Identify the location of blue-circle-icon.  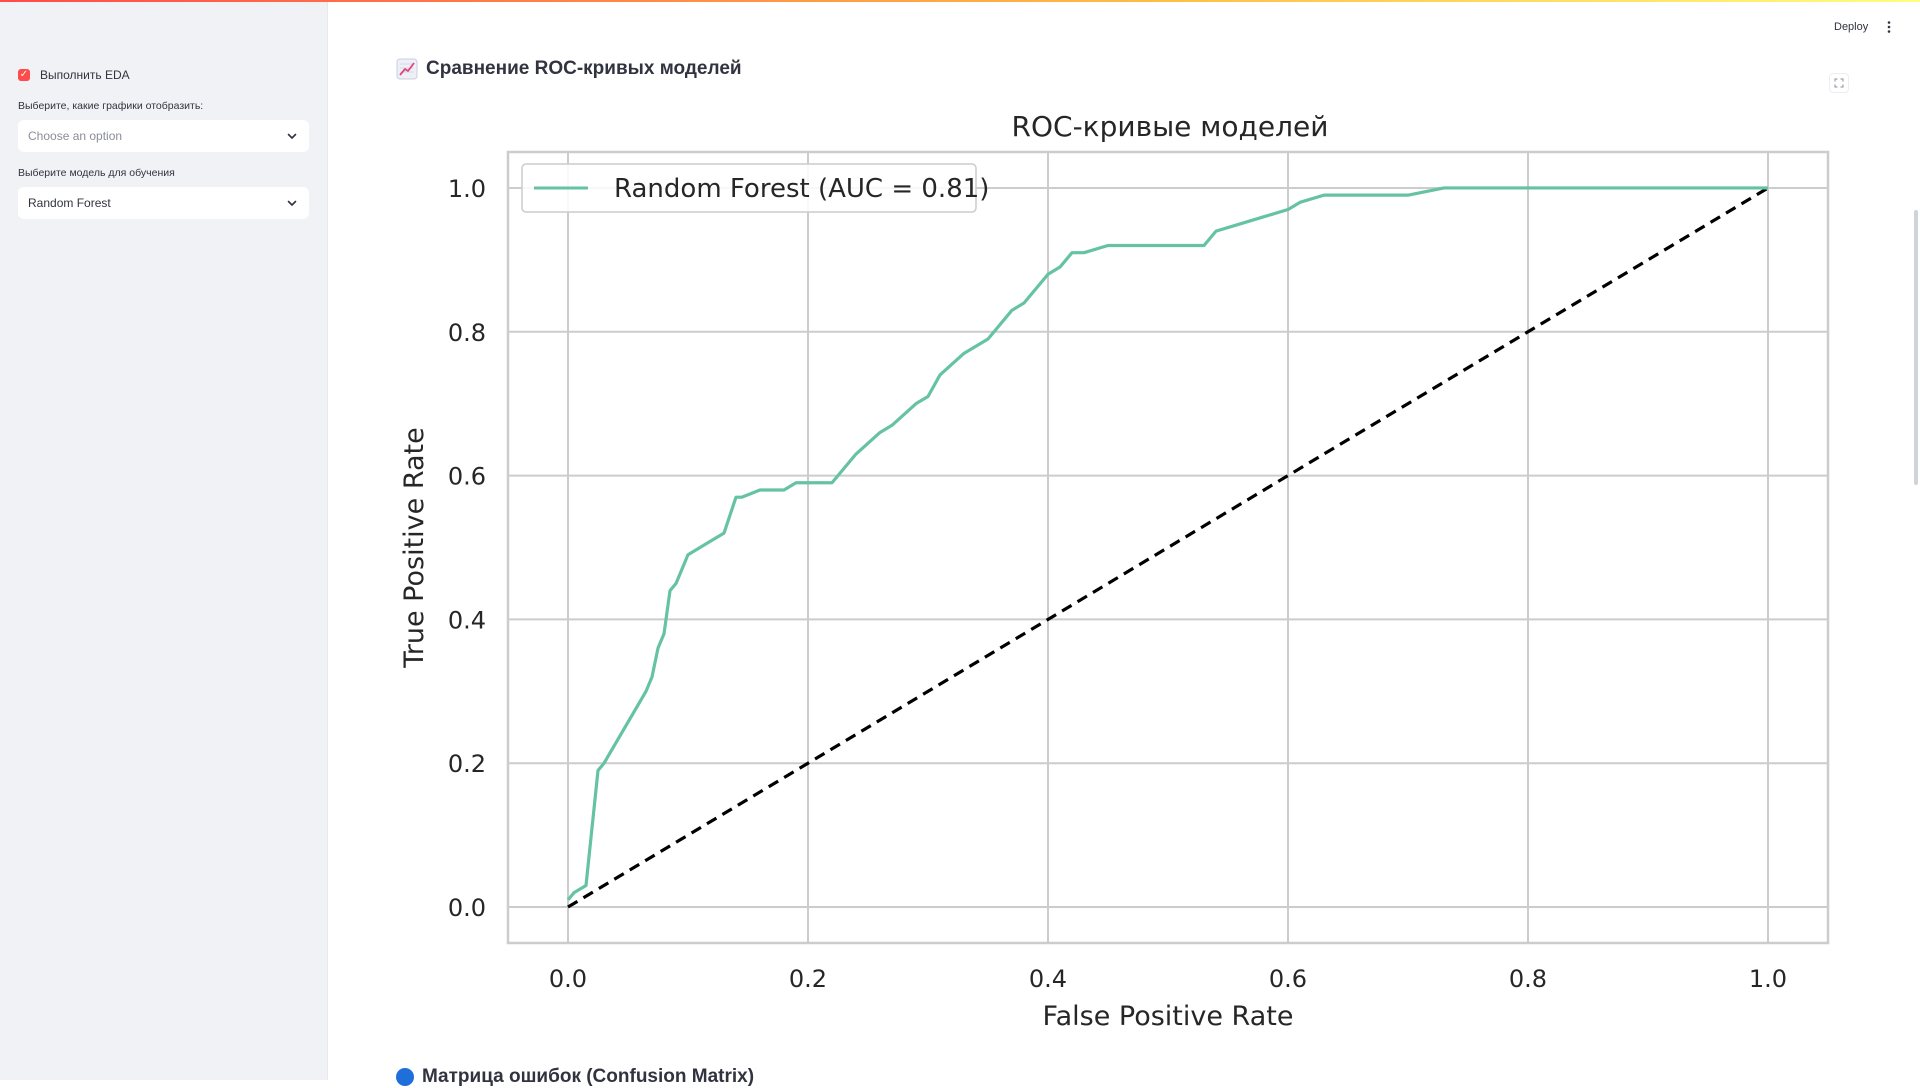
(405, 1077).